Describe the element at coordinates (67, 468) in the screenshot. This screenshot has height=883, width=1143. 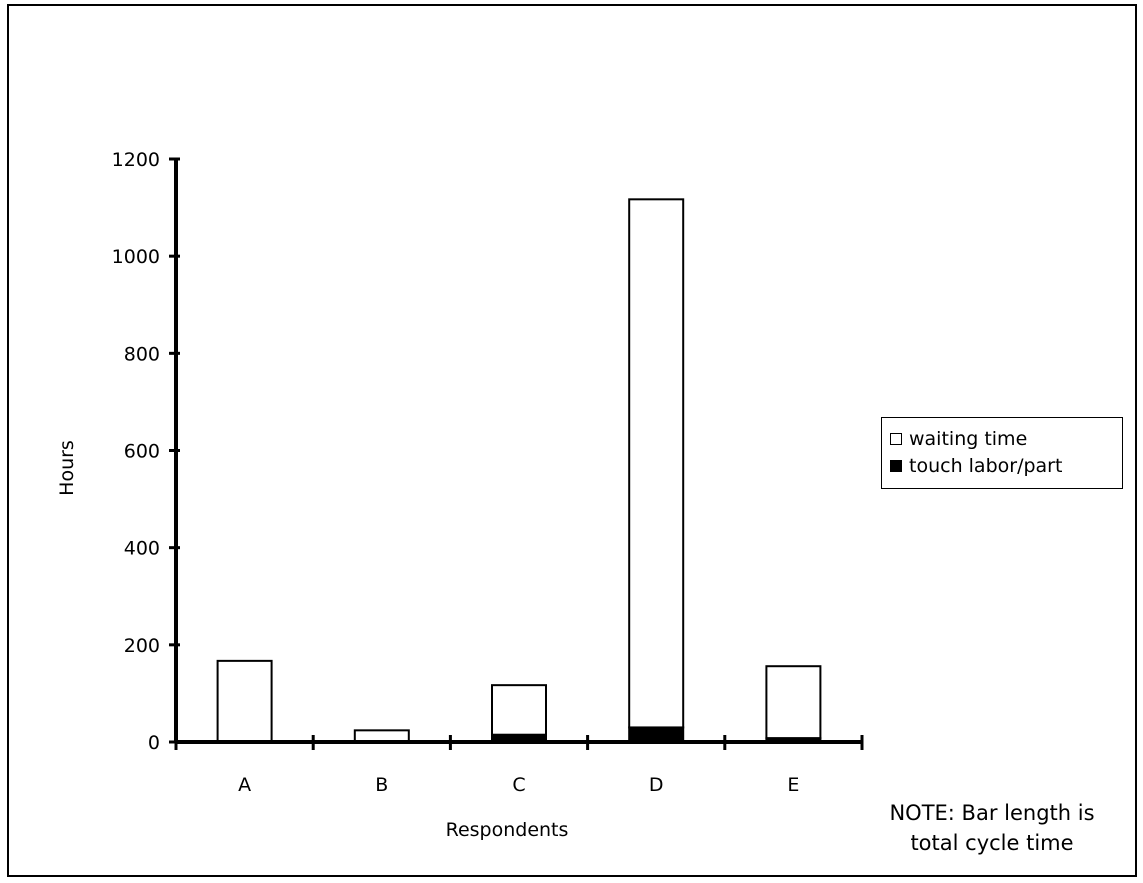
I see `y-axis-title: Hours` at that location.